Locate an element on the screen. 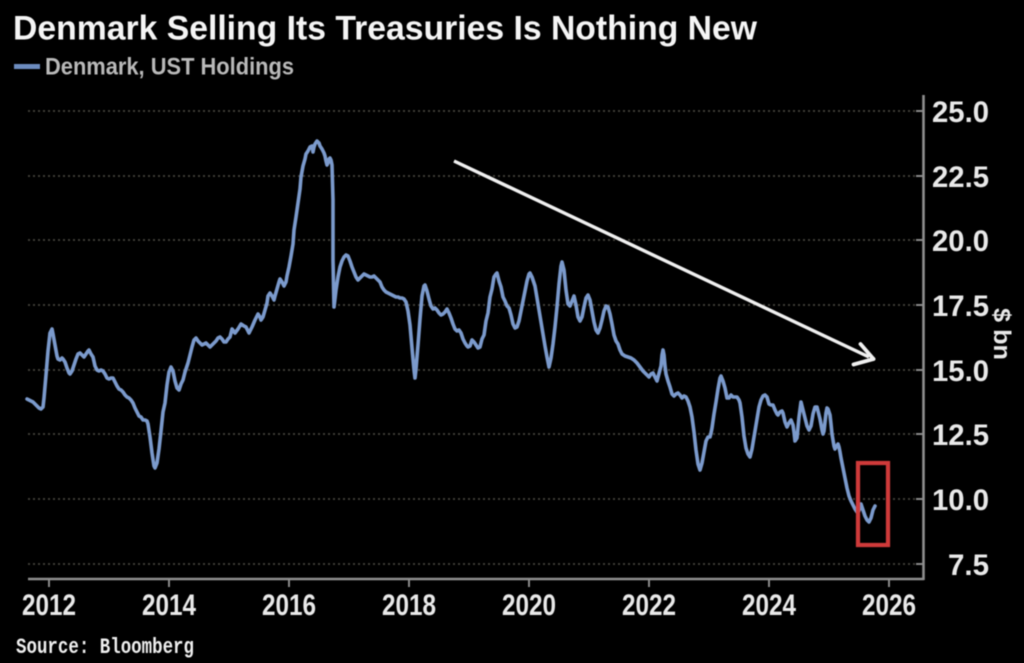 The width and height of the screenshot is (1024, 663). svg-text: 2024 is located at coordinates (769, 605).